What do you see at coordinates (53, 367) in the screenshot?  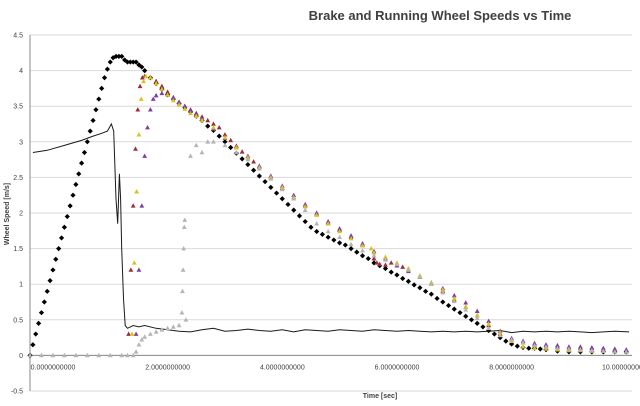 I see `x-tick-label: 0.0000000000` at bounding box center [53, 367].